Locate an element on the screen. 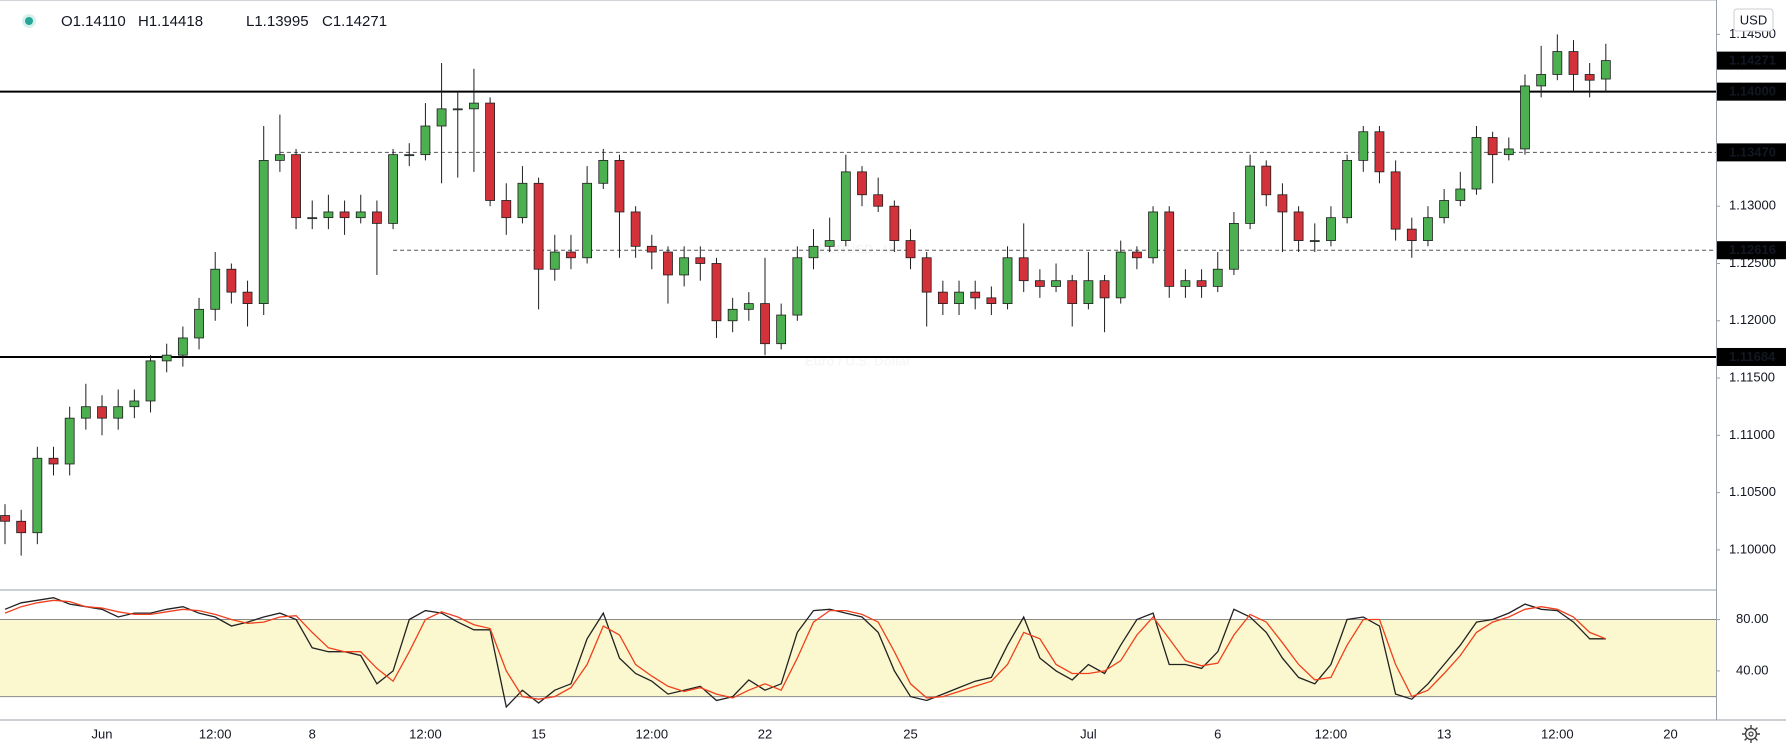  y-tick-label: 1.10000 is located at coordinates (1752, 548).